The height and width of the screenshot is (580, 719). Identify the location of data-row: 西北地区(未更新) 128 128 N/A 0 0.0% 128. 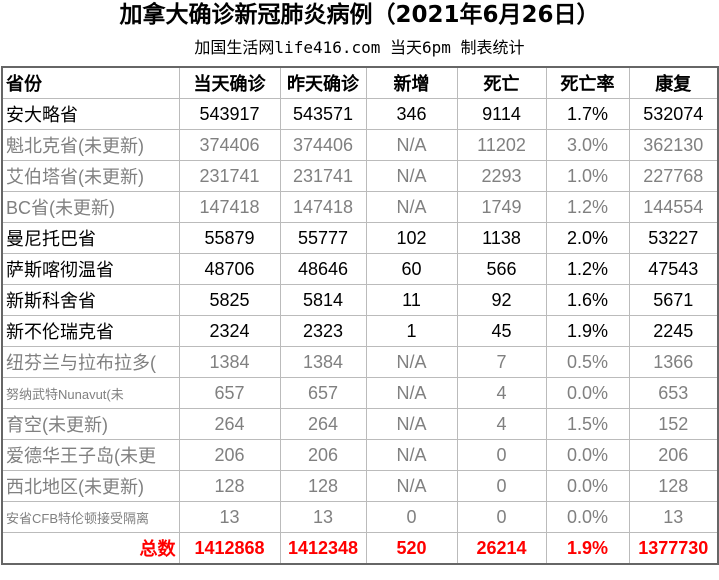
(360, 486).